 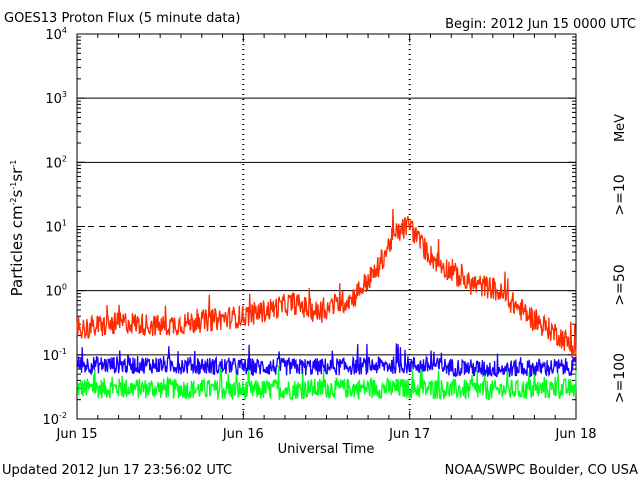 What do you see at coordinates (117, 470) in the screenshot?
I see `updated-label: Updated 2012 Jun 17 23:56:02 UTC` at bounding box center [117, 470].